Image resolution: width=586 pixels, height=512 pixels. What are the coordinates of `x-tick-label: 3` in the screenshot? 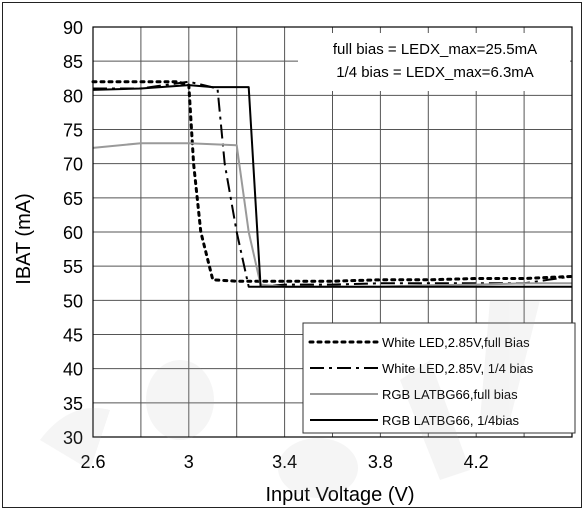 It's located at (189, 462).